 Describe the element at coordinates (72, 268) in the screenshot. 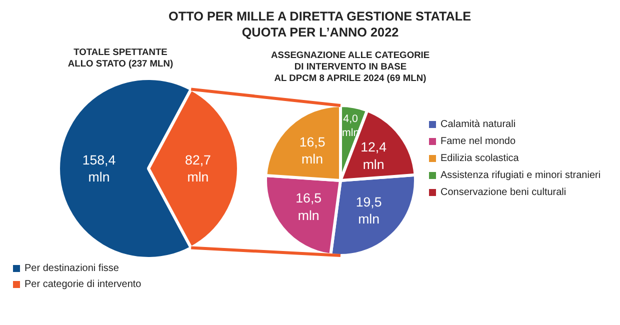

I see `legend-label: Per destinazioni fisse` at that location.